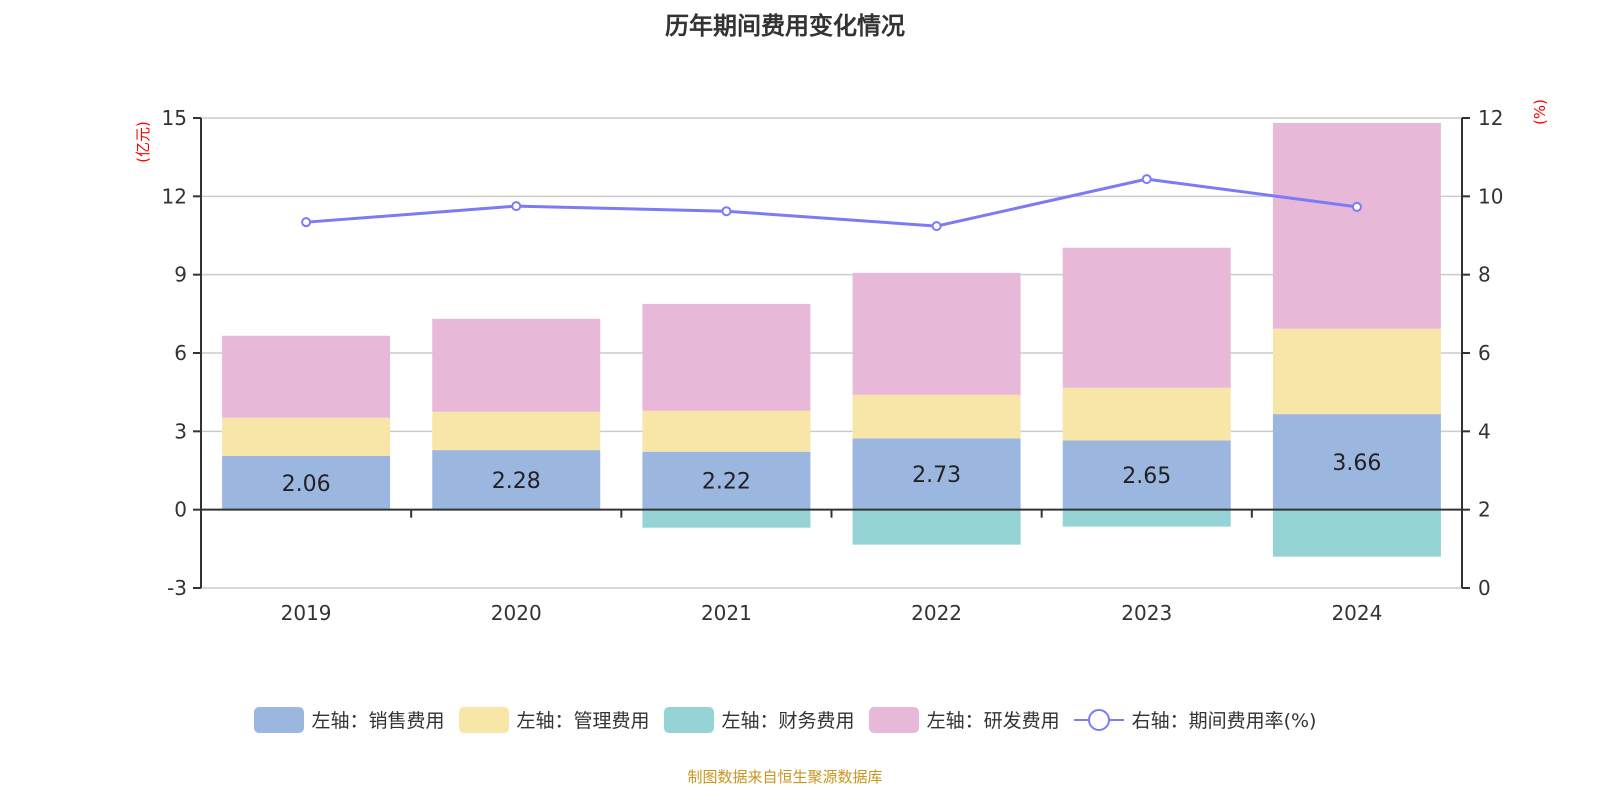 The height and width of the screenshot is (800, 1600). I want to click on x-tick-label: 2023, so click(1146, 613).